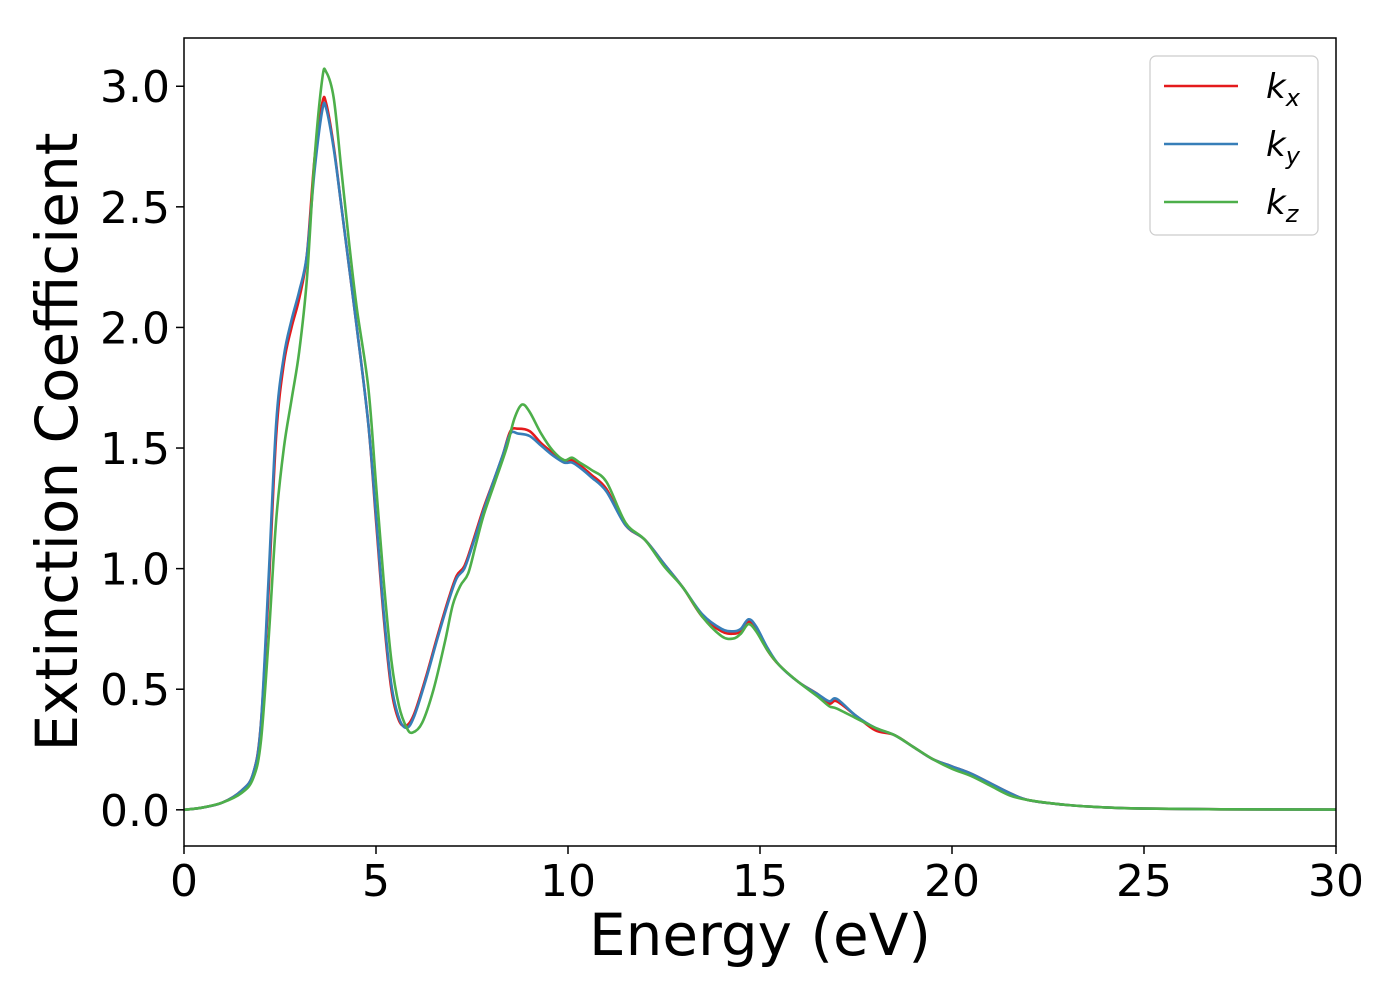 This screenshot has height=1000, width=1400. What do you see at coordinates (1234, 145) in the screenshot?
I see `legend-box` at bounding box center [1234, 145].